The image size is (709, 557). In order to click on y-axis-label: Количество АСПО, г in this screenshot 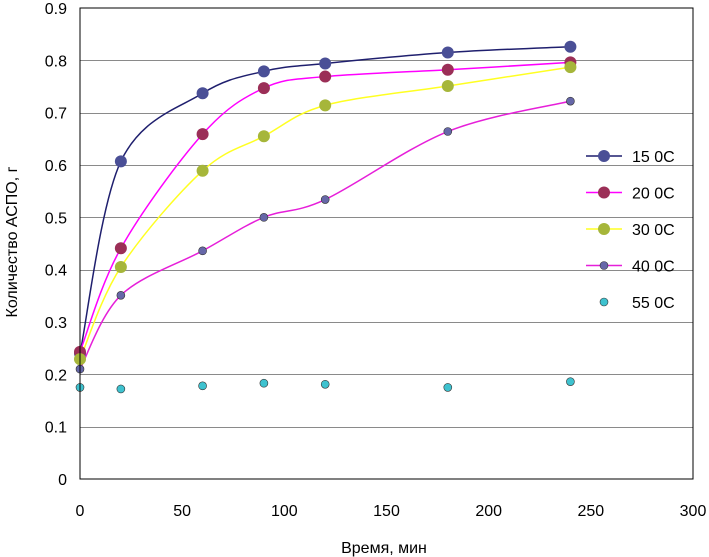, I will do `click(12, 241)`.